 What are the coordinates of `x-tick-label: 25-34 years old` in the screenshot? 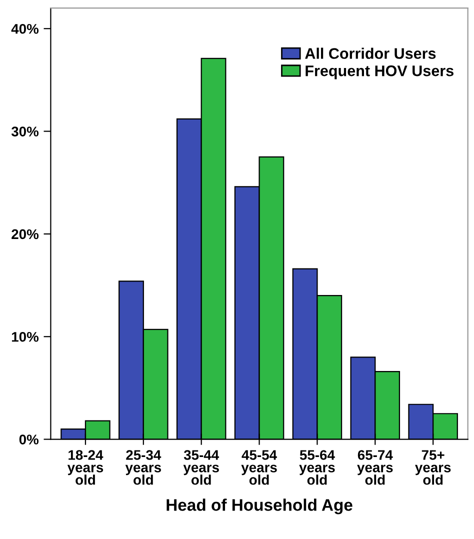 It's located at (143, 467).